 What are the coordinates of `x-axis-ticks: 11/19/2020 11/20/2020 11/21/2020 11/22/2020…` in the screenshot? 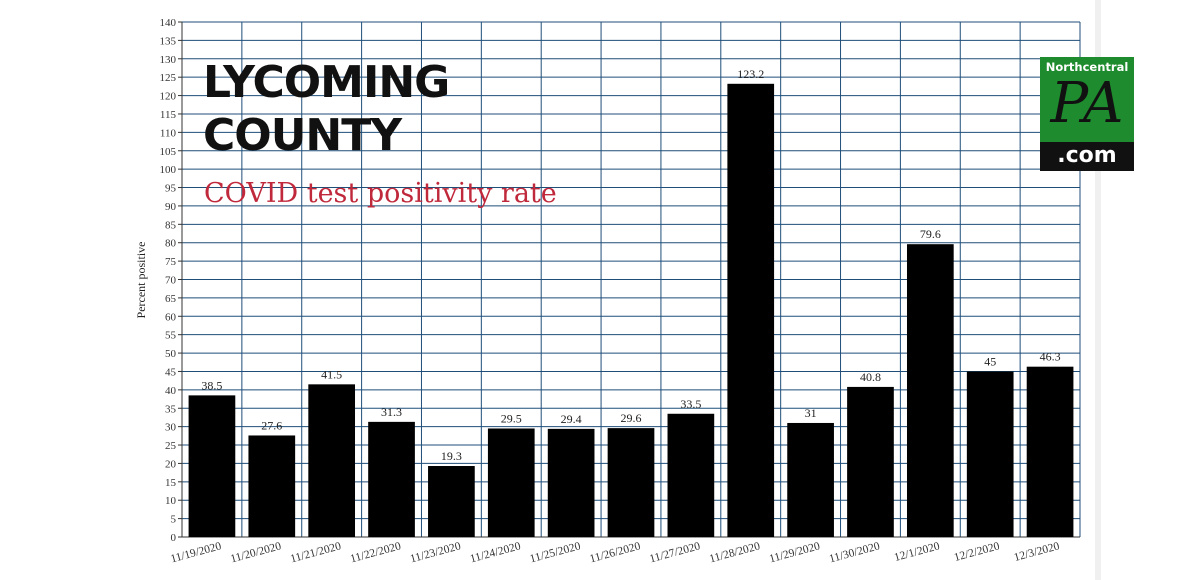 It's located at (615, 552).